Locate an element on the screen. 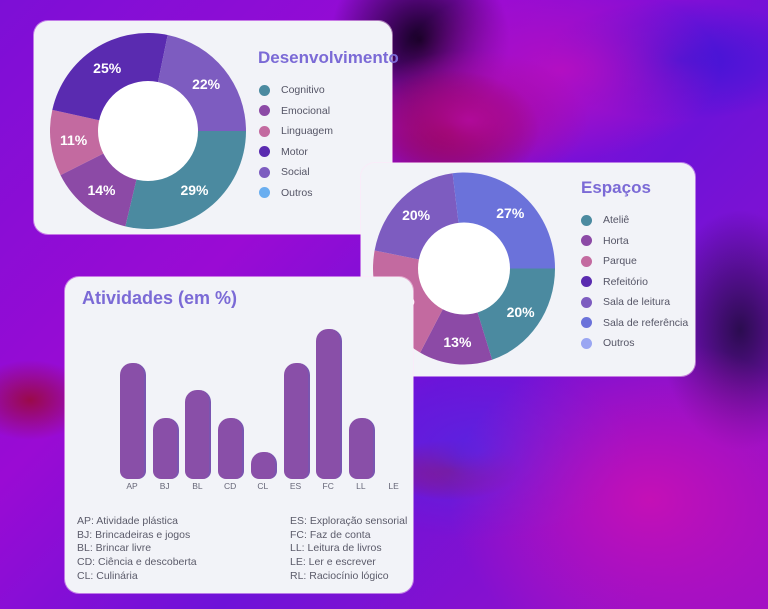 The height and width of the screenshot is (609, 768). bar-category-label: AP is located at coordinates (132, 486).